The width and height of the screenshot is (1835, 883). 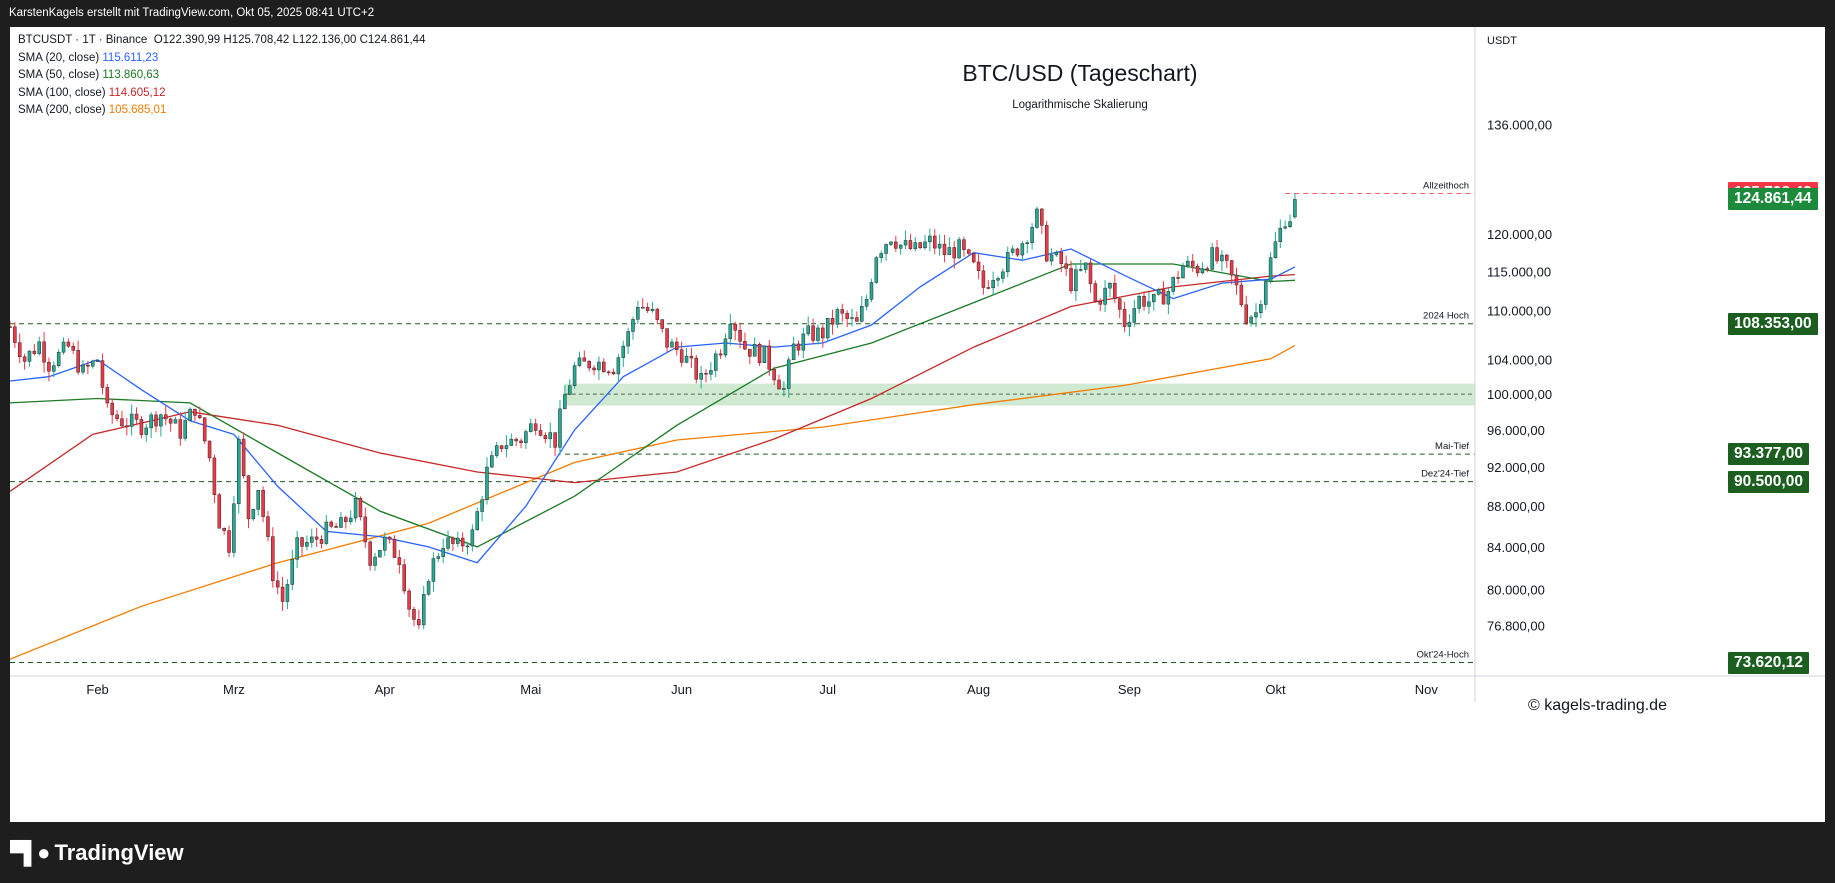 What do you see at coordinates (1502, 41) in the screenshot?
I see `currency-label: USDT` at bounding box center [1502, 41].